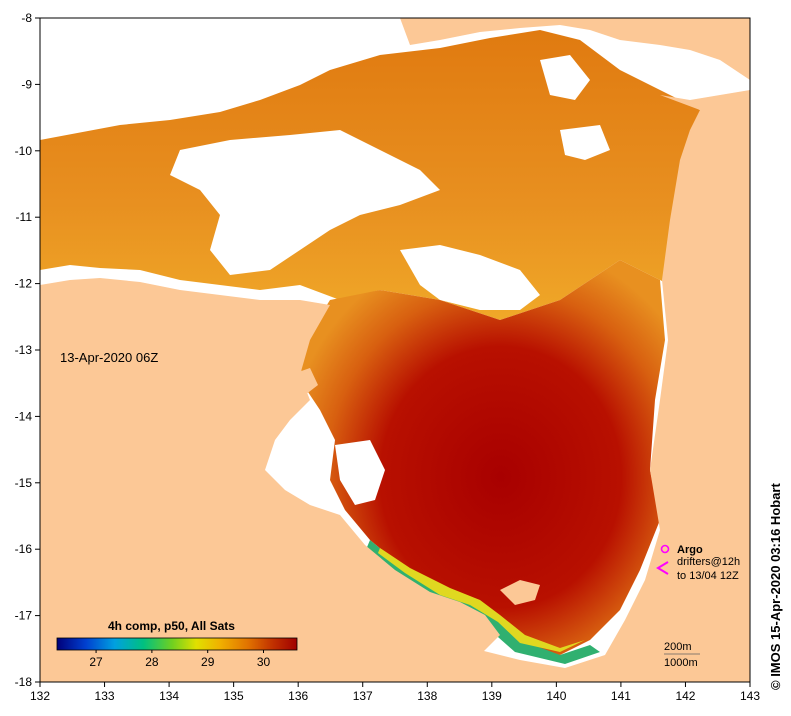  Describe the element at coordinates (492, 696) in the screenshot. I see `lon-tick-label: 139` at that location.